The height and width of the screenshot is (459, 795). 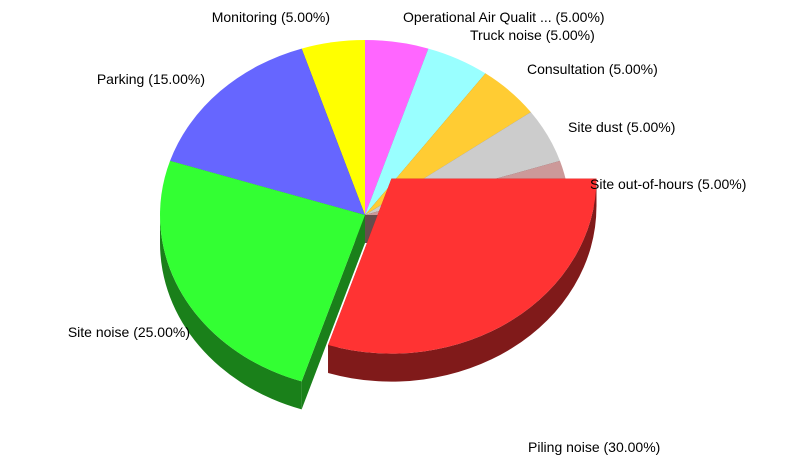 I want to click on label-name: Site noise, so click(x=99, y=332).